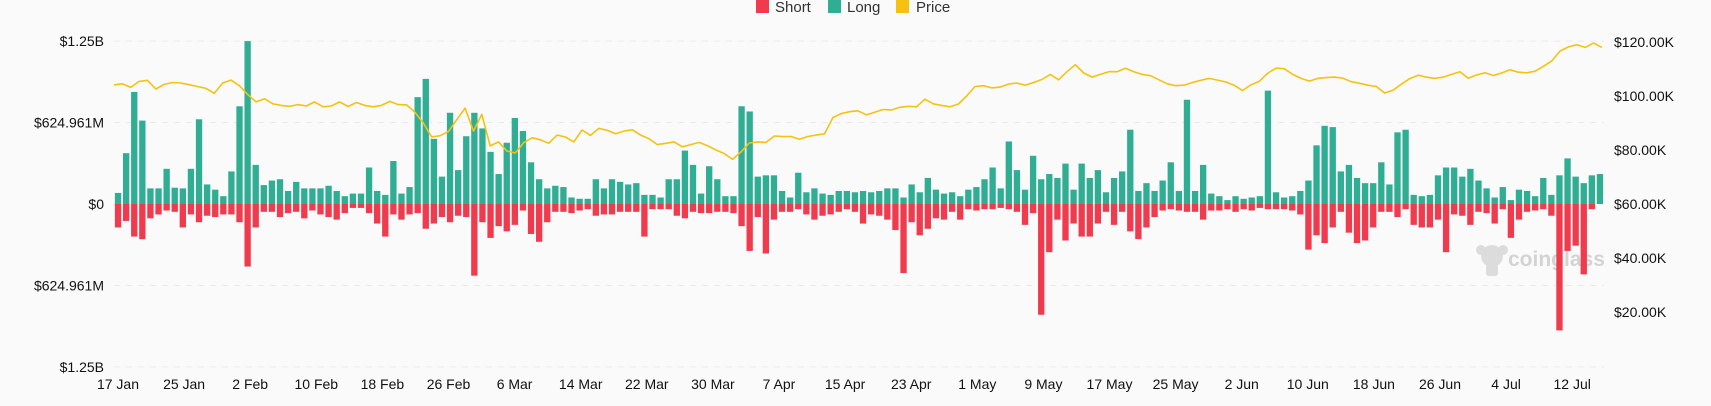  I want to click on right-tick-label: $100.00K, so click(1644, 96).